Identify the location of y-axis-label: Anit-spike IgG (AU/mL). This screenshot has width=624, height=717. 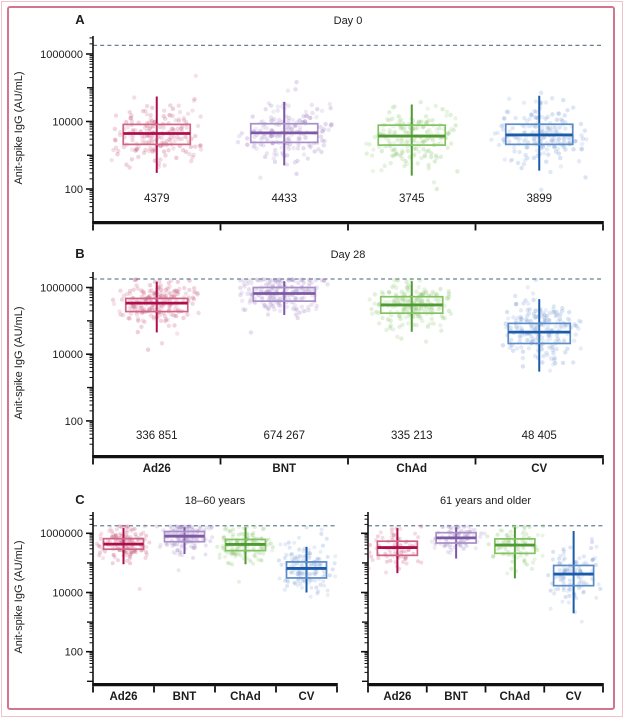
(19, 362).